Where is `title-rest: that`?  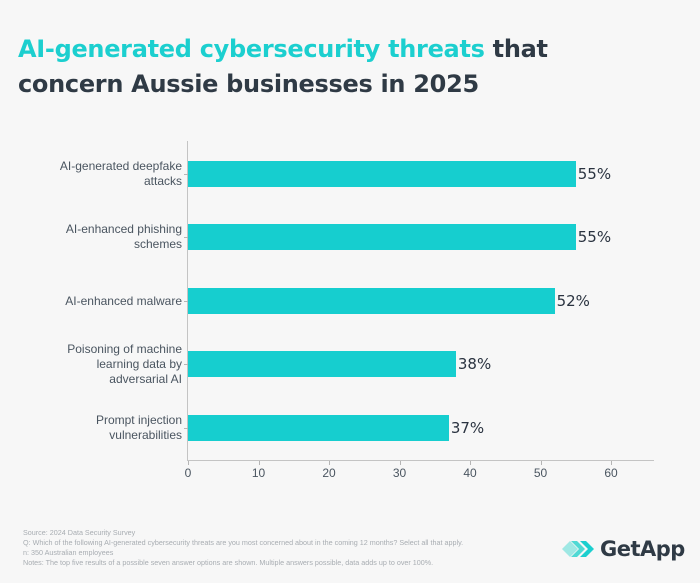 title-rest: that is located at coordinates (516, 49).